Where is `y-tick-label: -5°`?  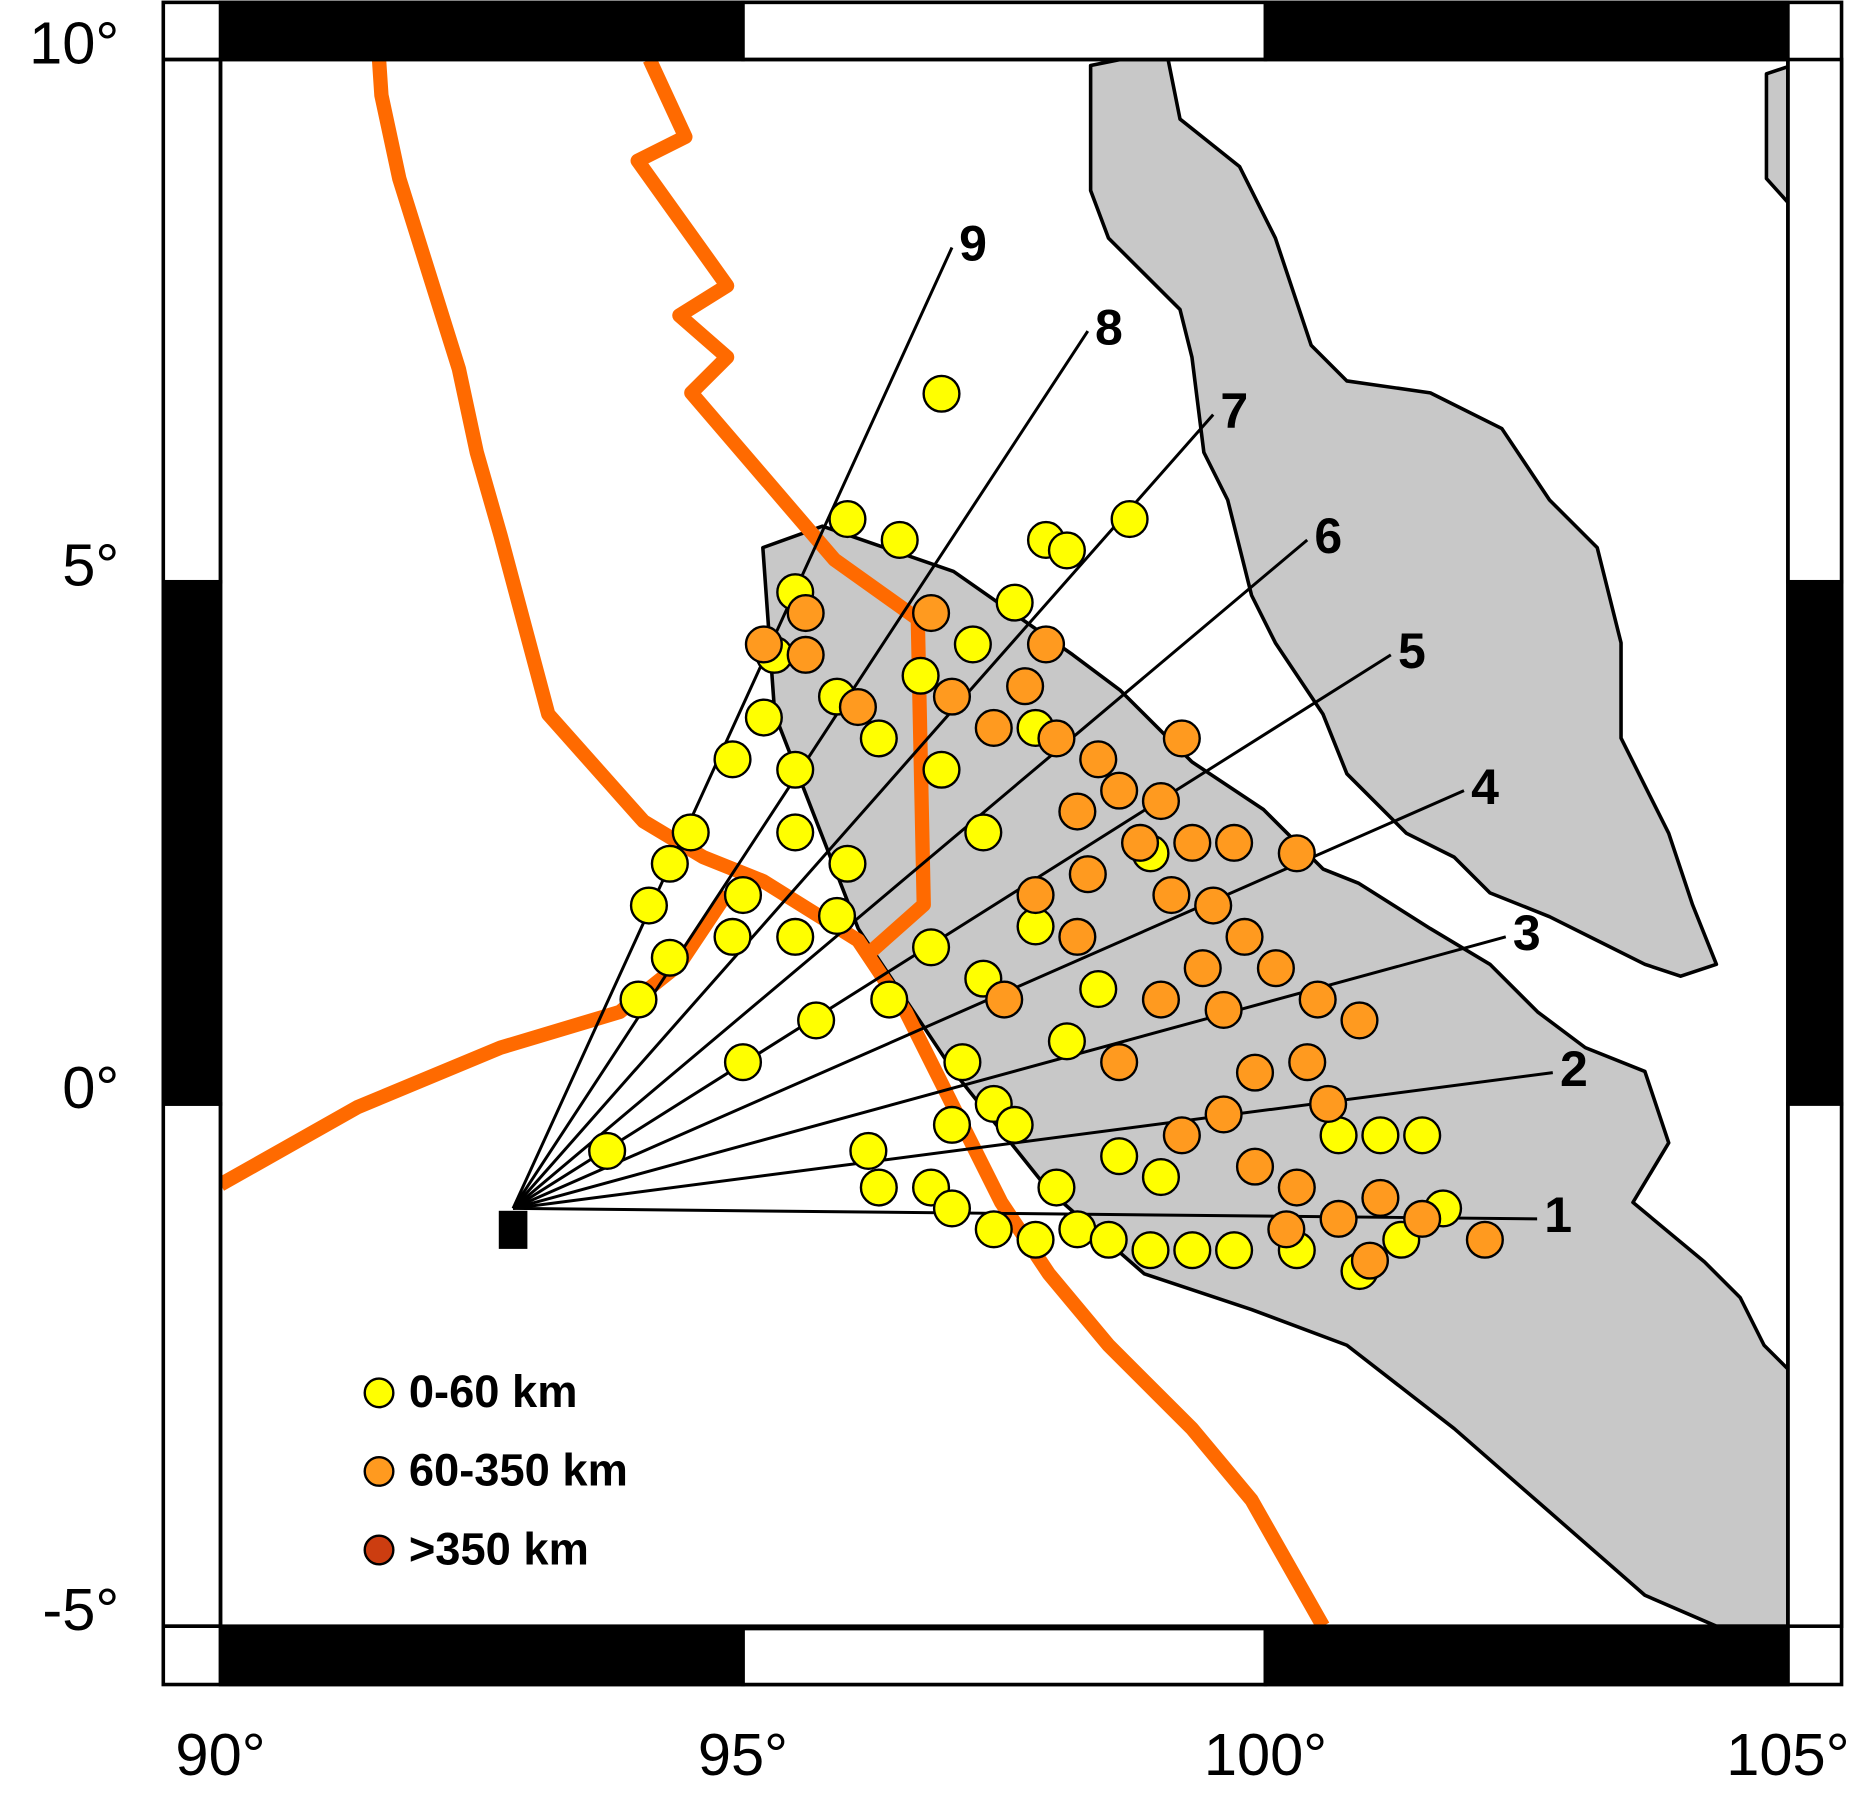
y-tick-label: -5° is located at coordinates (80, 1609).